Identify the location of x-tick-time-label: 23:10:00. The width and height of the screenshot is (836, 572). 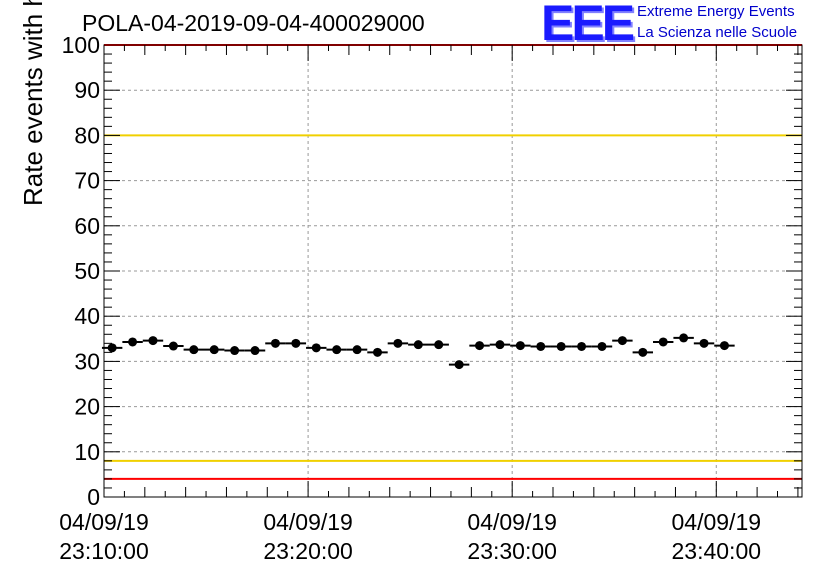
(104, 551).